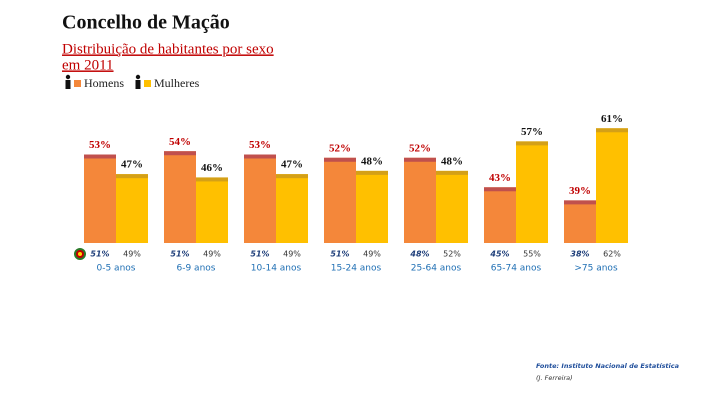 The height and width of the screenshot is (400, 711). What do you see at coordinates (88, 65) in the screenshot?
I see `chart-subtitle: em 2011` at bounding box center [88, 65].